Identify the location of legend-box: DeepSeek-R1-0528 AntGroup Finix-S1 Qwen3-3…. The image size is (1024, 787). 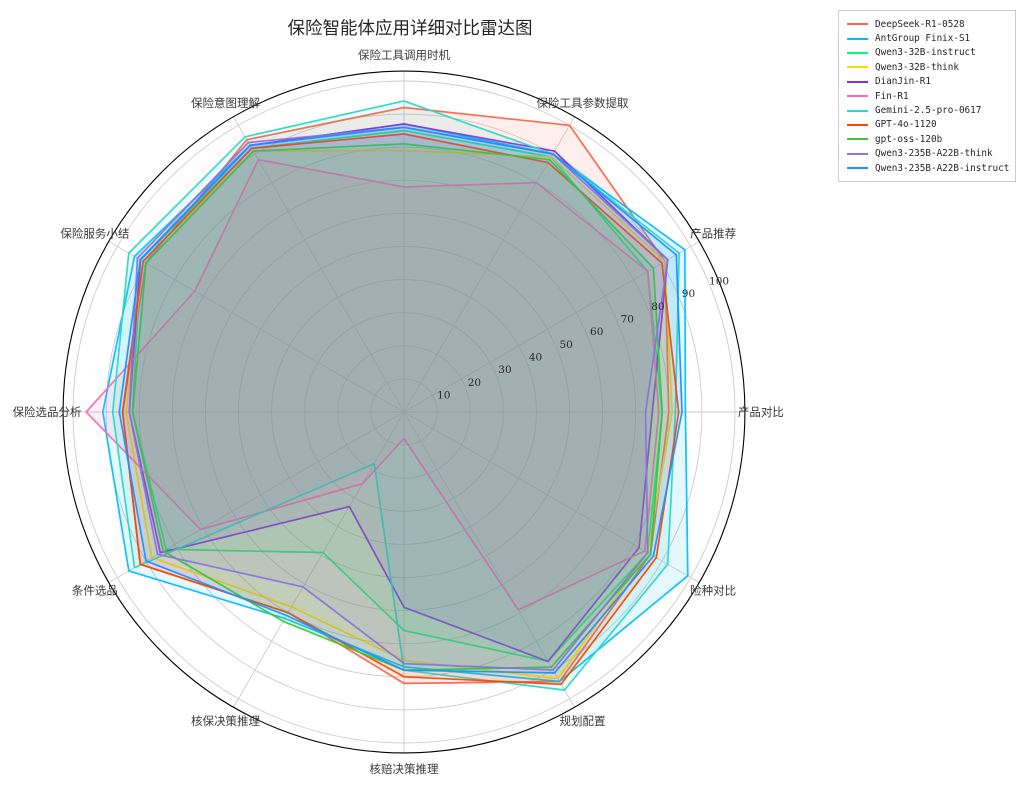
(927, 96).